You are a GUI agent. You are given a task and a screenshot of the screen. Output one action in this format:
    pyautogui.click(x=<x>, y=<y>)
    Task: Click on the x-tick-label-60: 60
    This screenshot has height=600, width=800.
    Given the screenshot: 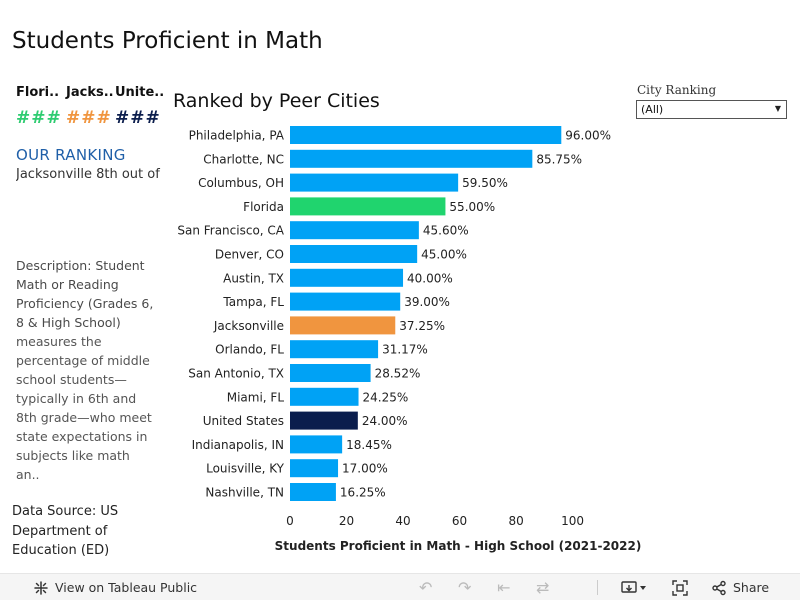 What is the action you would take?
    pyautogui.click(x=459, y=521)
    